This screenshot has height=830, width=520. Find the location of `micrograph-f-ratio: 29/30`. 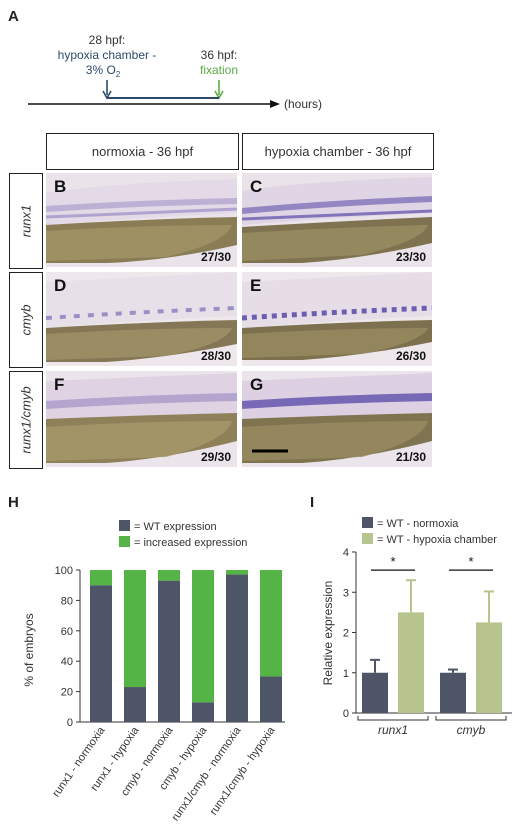

micrograph-f-ratio: 29/30 is located at coordinates (215, 457).